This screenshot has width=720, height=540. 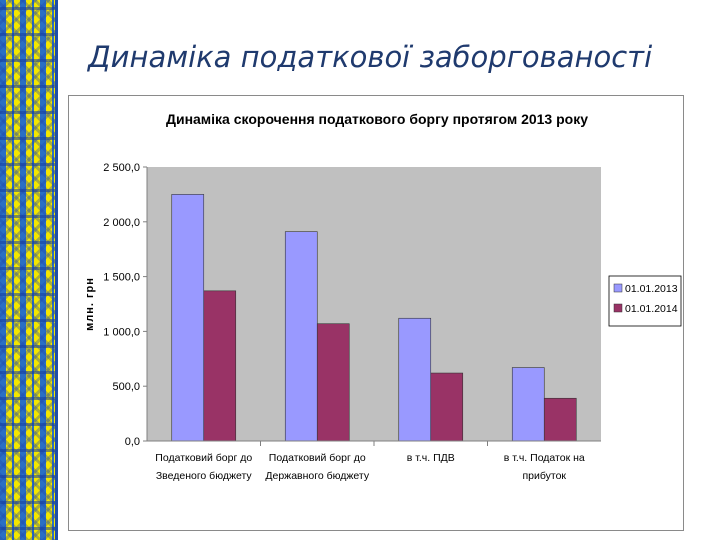 I want to click on y-tick-label: 1 000,0, so click(x=121, y=332).